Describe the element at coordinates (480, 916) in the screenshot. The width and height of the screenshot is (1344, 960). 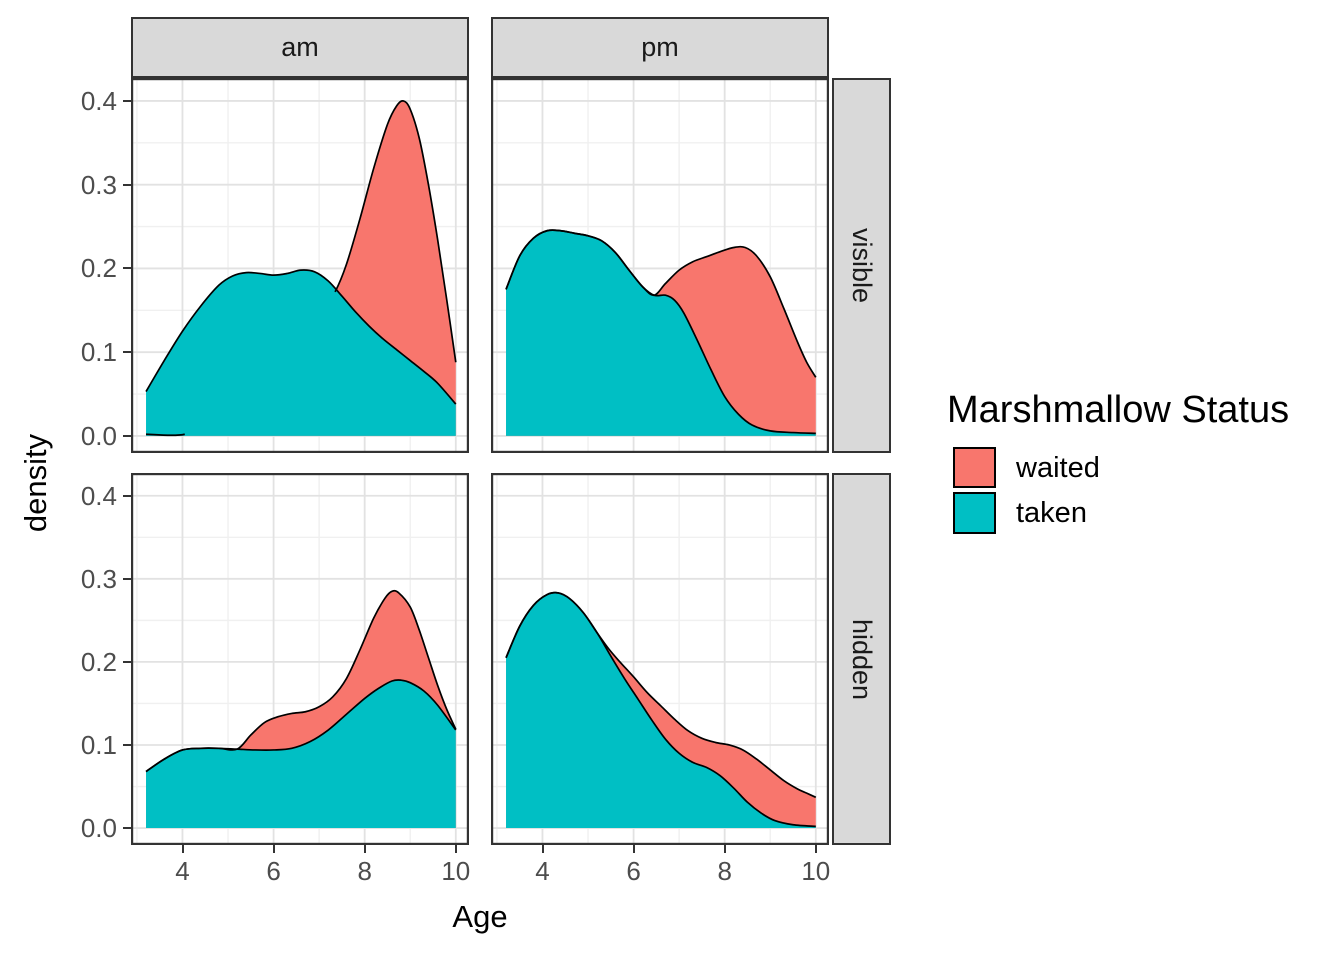
I see `x-axis-title: Age` at that location.